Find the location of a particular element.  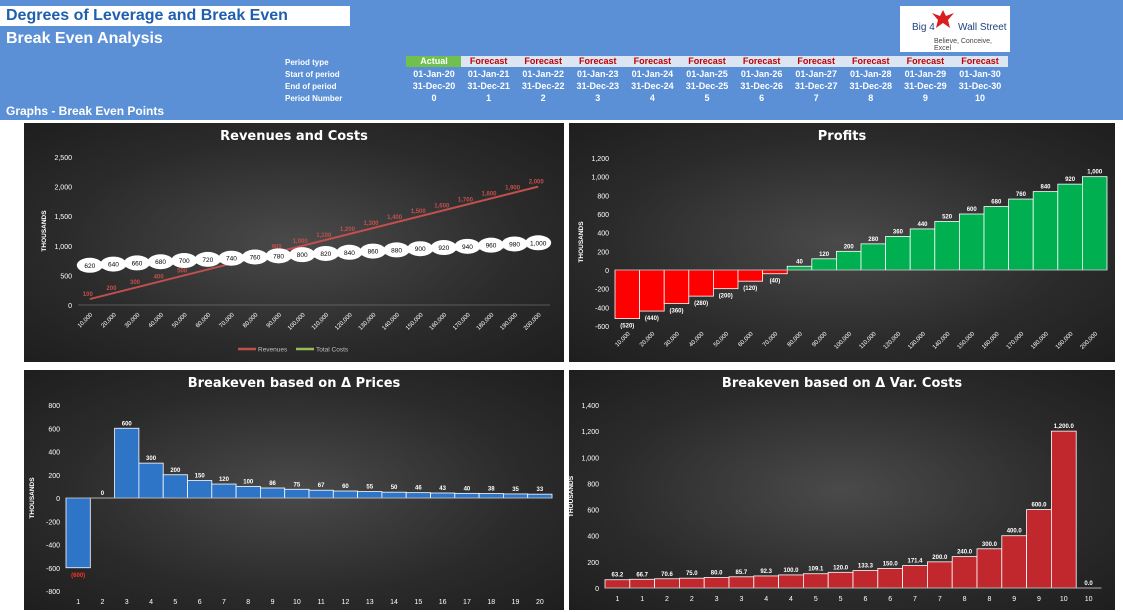

revenue-data-label: 400 is located at coordinates (159, 277).